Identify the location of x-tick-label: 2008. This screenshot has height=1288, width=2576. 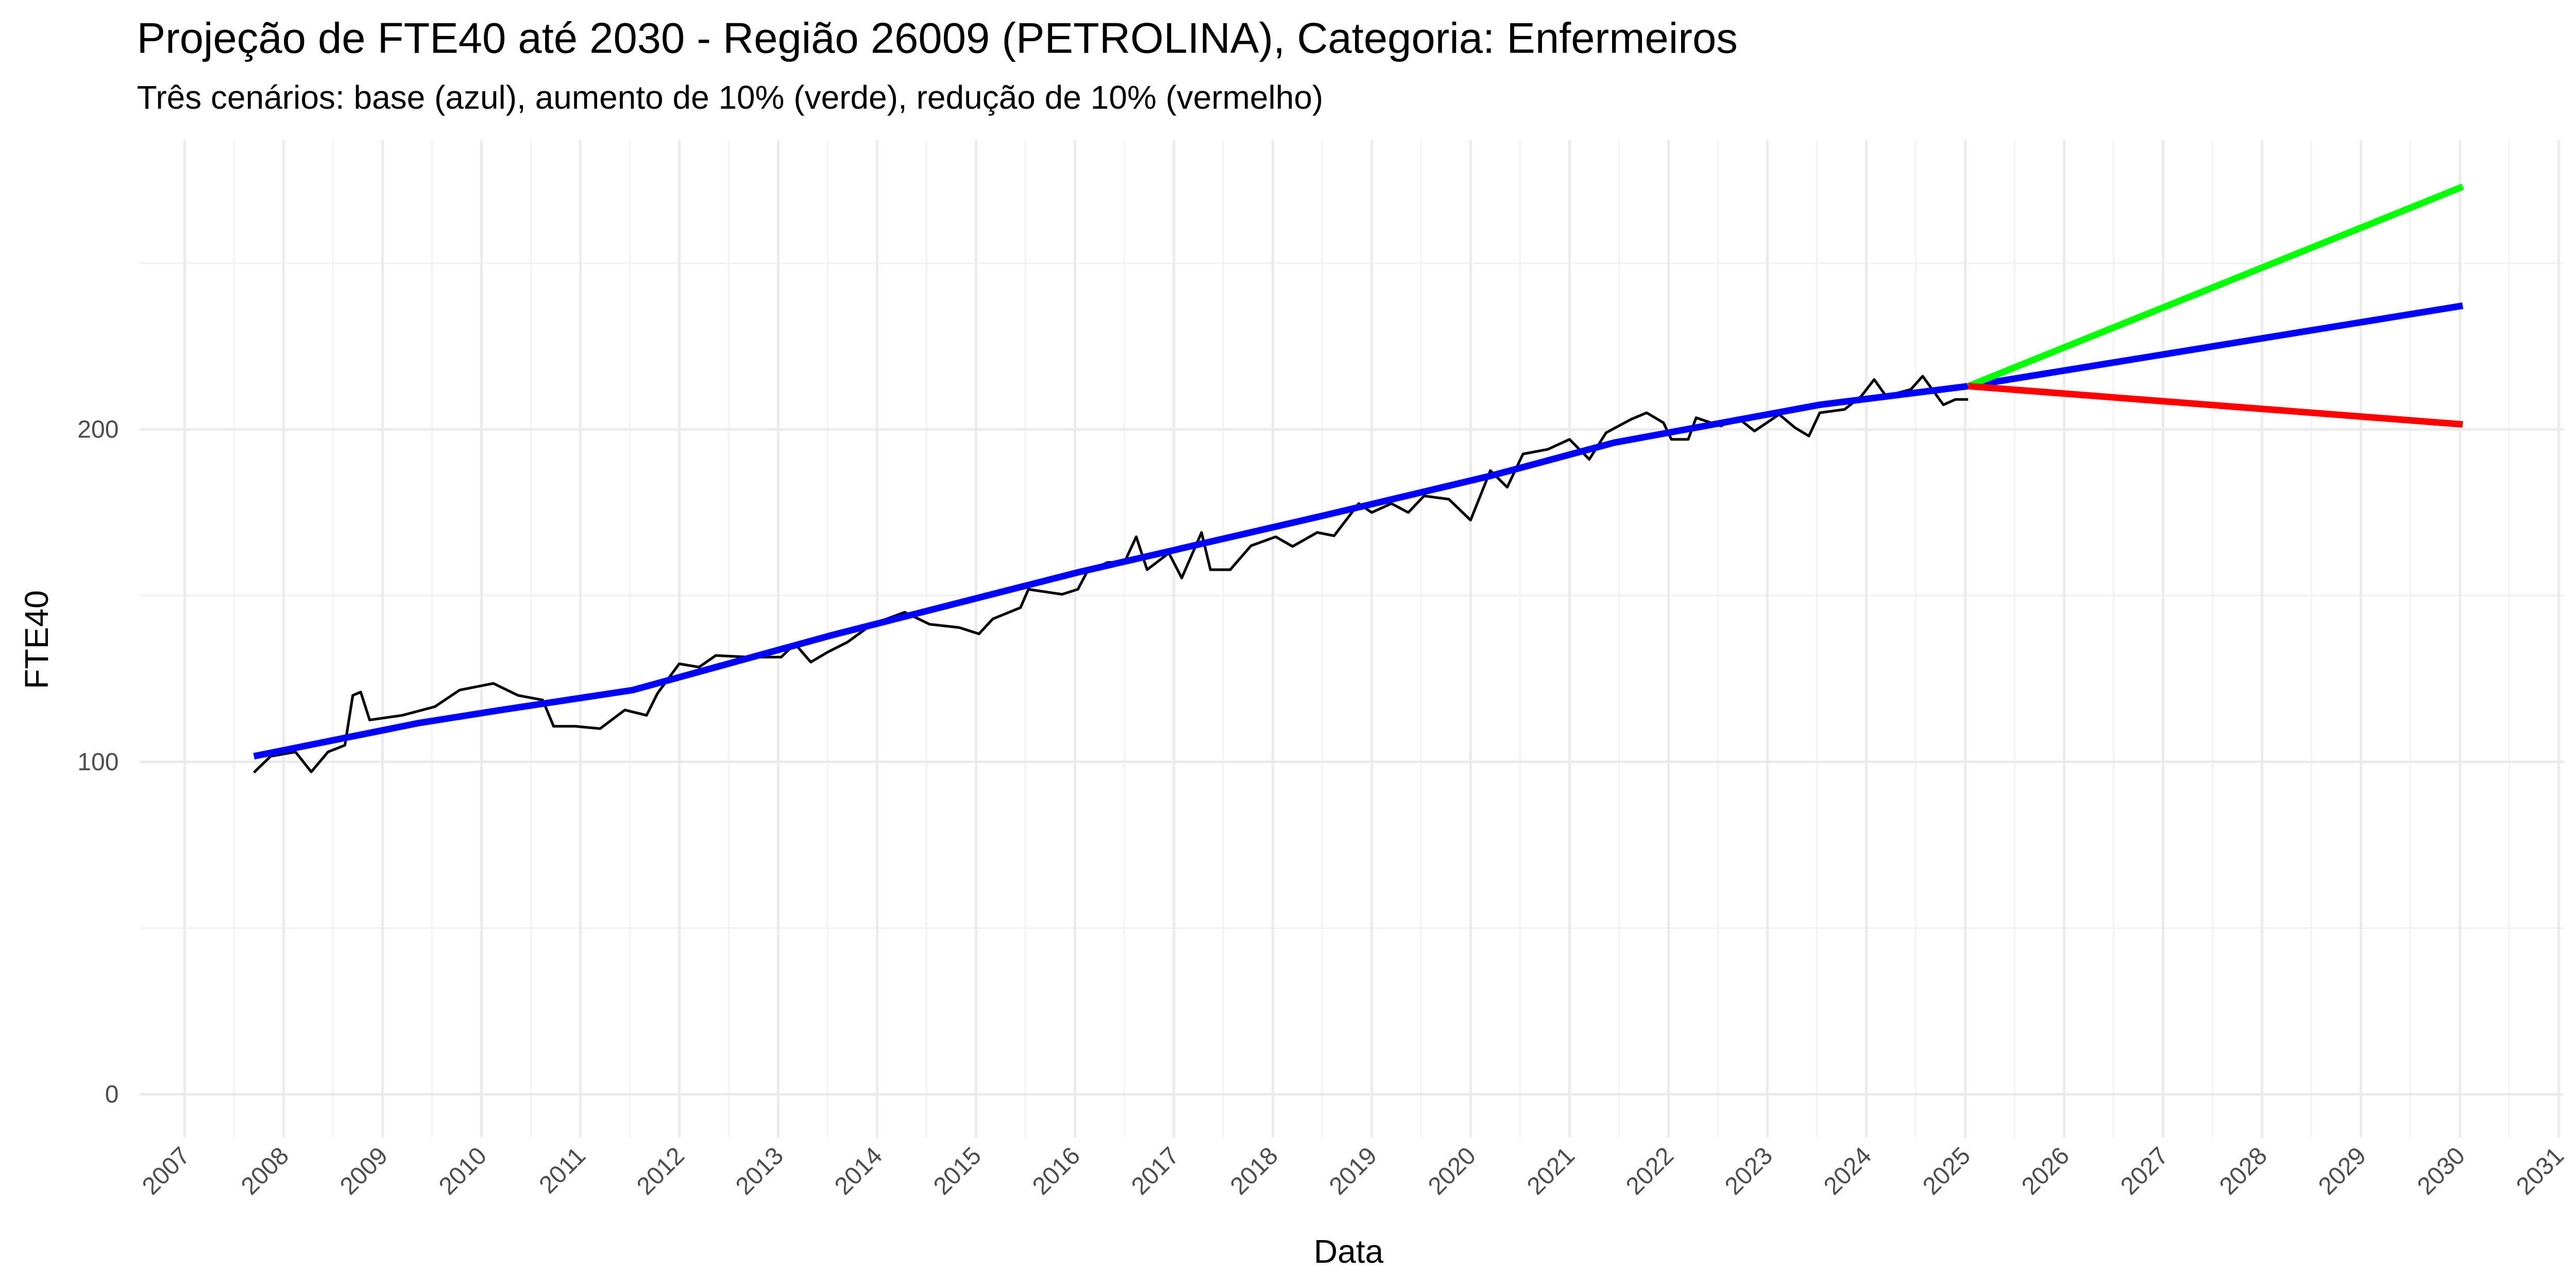
(265, 1171).